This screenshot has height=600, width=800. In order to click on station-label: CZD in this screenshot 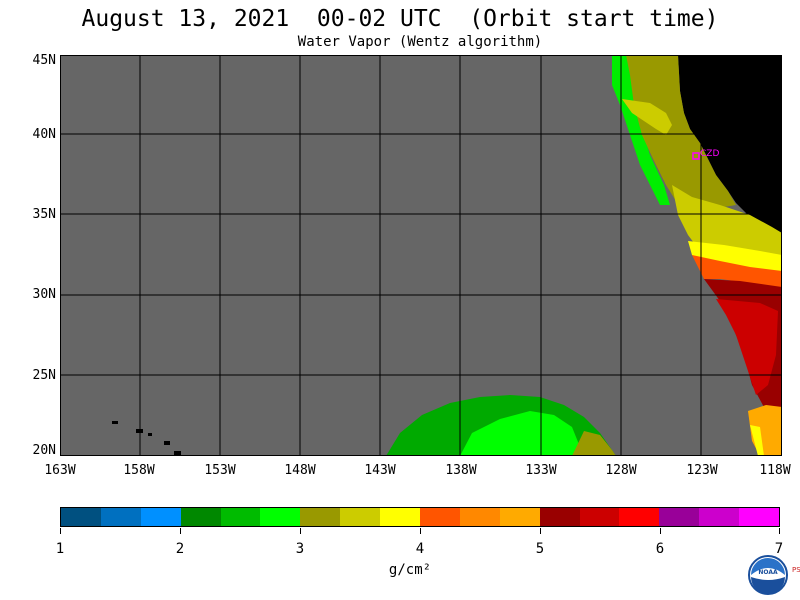, I will do `click(709, 154)`.